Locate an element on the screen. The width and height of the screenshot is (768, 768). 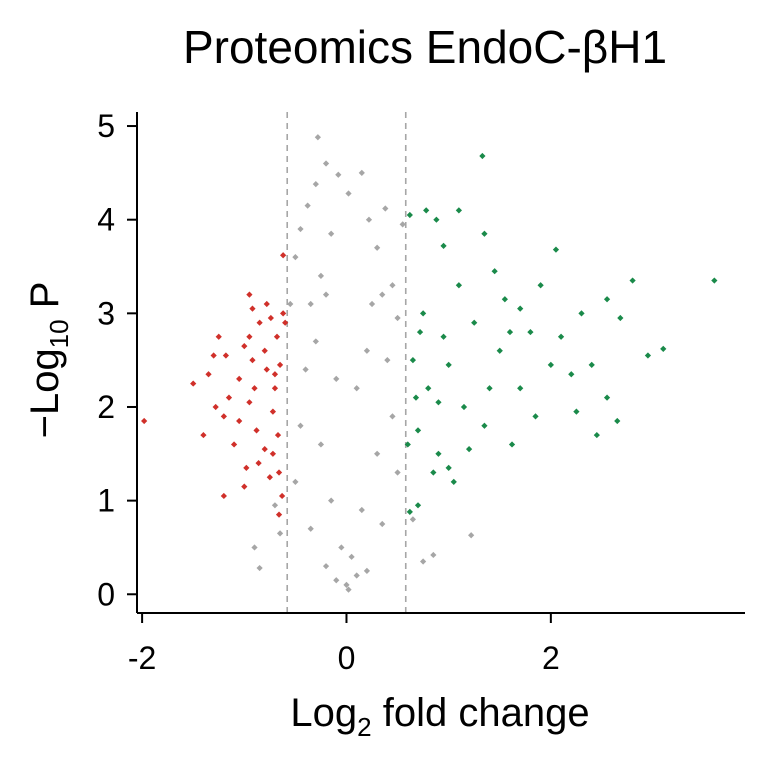
x-axis: -2 0 2 Log2 fold change is located at coordinates (436, 677).